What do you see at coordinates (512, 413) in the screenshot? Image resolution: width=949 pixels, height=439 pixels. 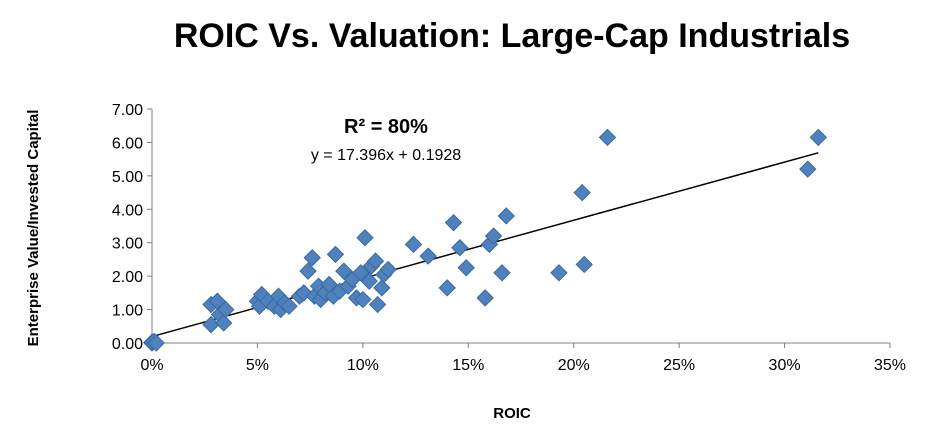 I see `x-axis-title: ROIC` at bounding box center [512, 413].